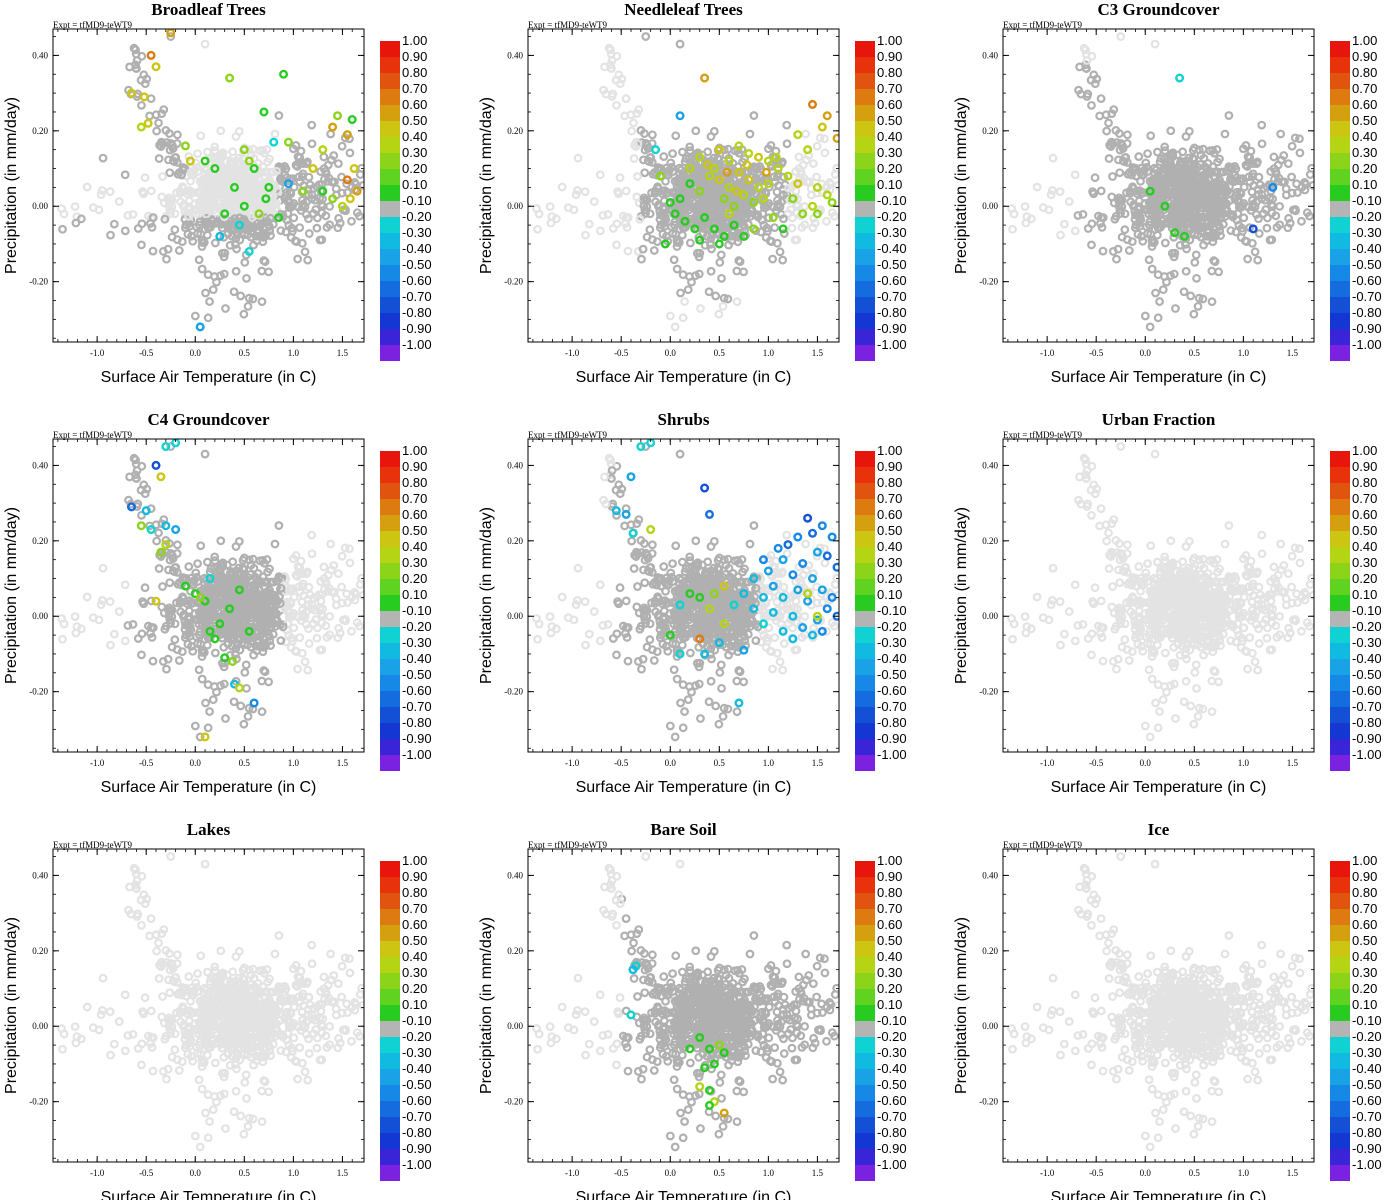  I want to click on colorbar-label: -0.20, so click(1367, 216).